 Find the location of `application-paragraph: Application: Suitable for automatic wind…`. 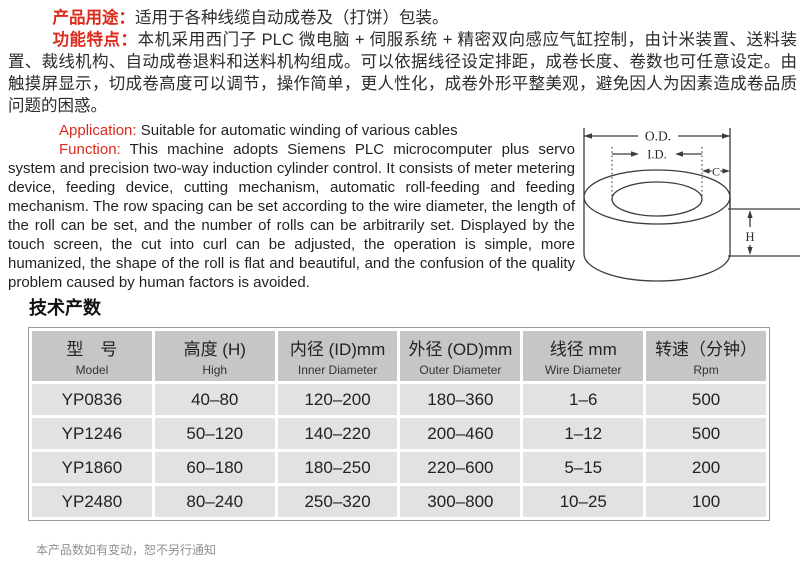

application-paragraph: Application: Suitable for automatic wind… is located at coordinates (291, 130).